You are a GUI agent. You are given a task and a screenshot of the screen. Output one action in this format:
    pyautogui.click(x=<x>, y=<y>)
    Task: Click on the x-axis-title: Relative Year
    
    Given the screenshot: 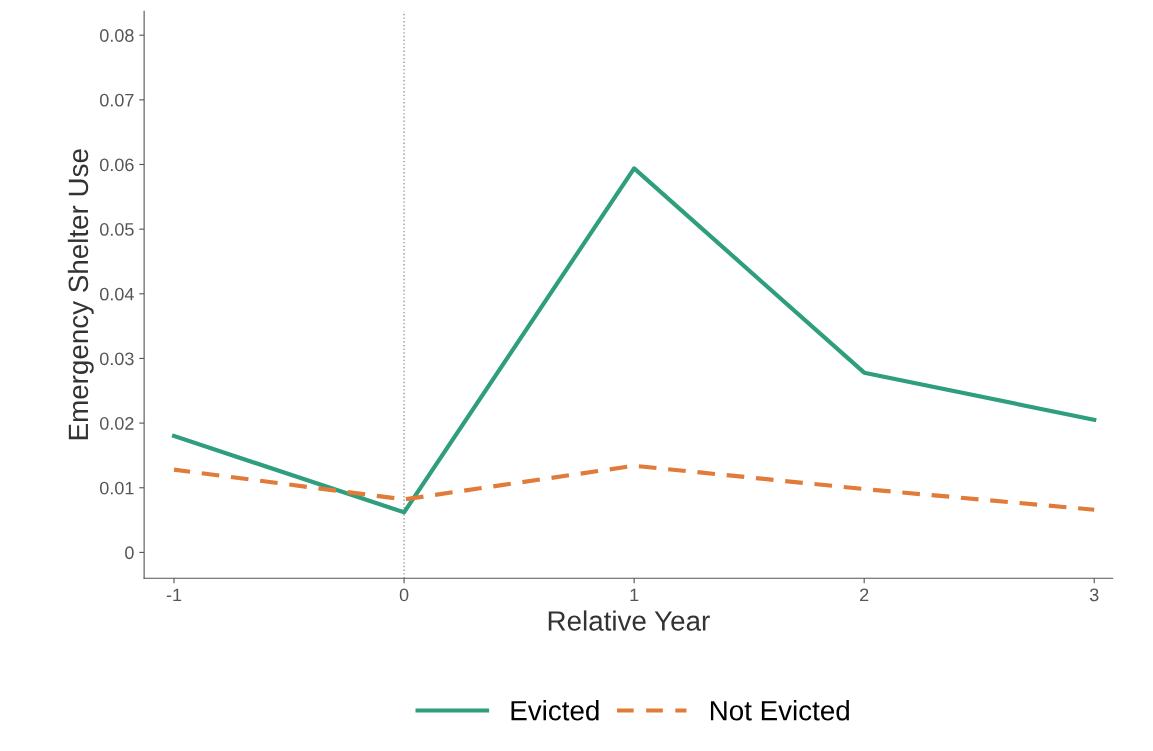 What is the action you would take?
    pyautogui.click(x=629, y=620)
    